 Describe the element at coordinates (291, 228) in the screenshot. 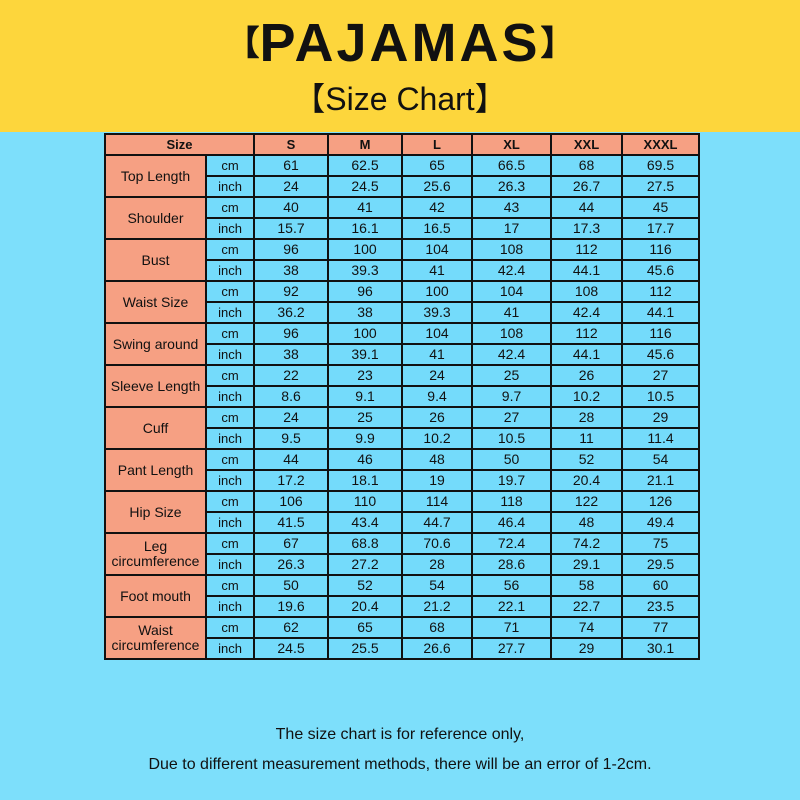

I see `measurement-value: 15.7` at that location.